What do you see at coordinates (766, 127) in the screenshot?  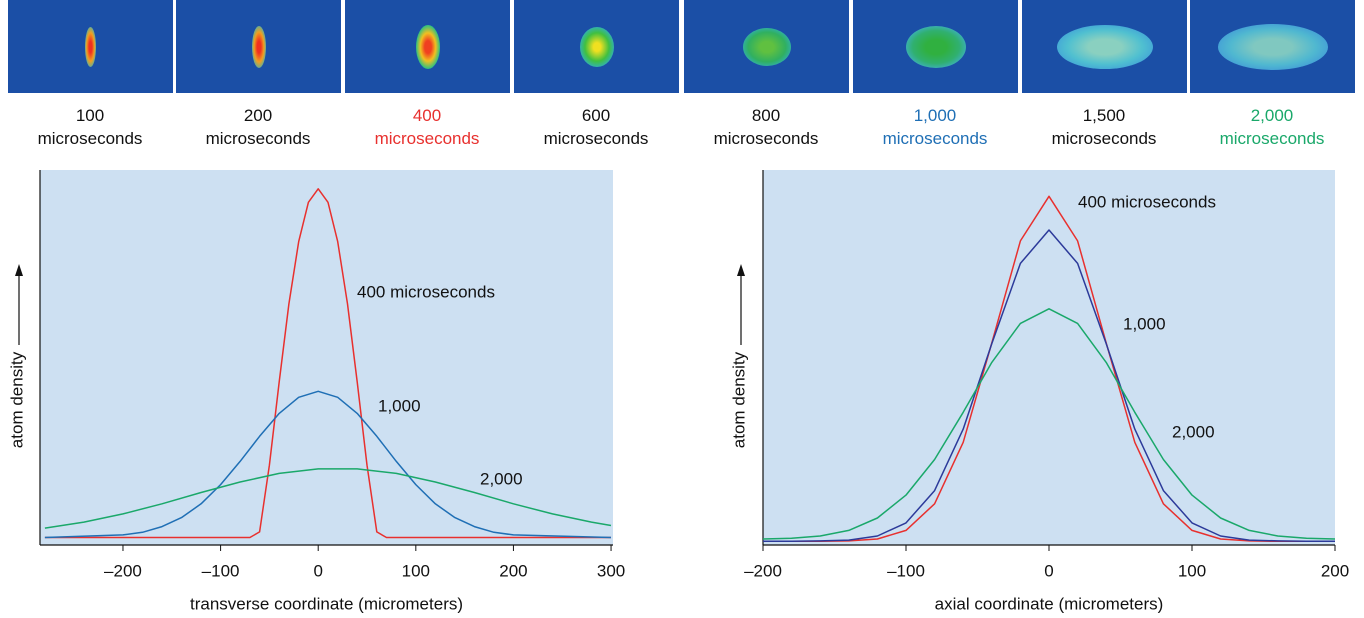 I see `frame-label: 800 microseconds` at bounding box center [766, 127].